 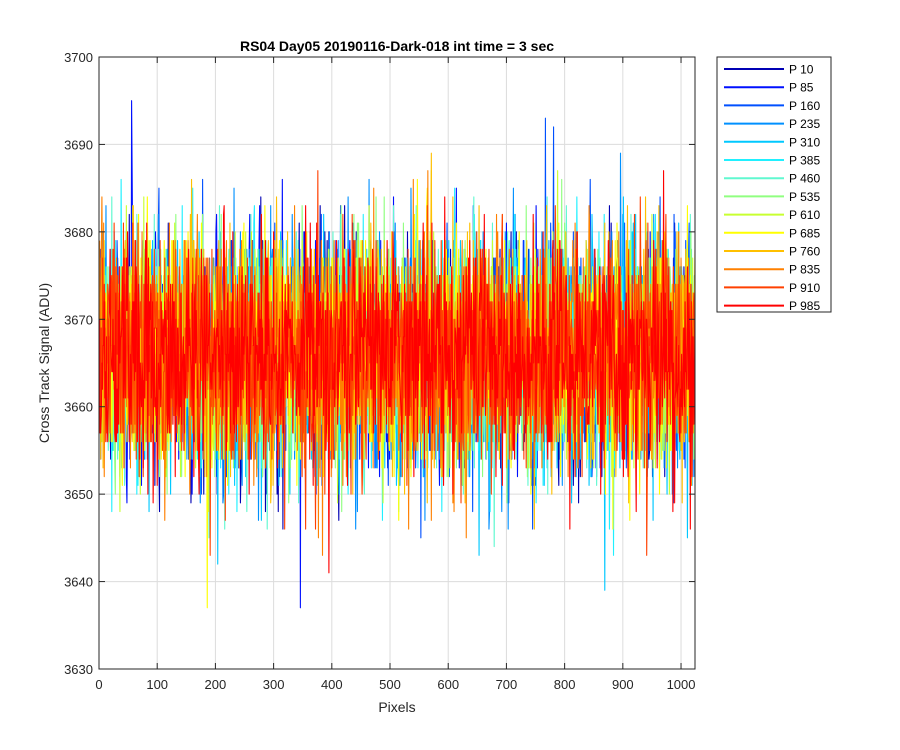 I want to click on x-tick-label: 700, so click(x=507, y=684).